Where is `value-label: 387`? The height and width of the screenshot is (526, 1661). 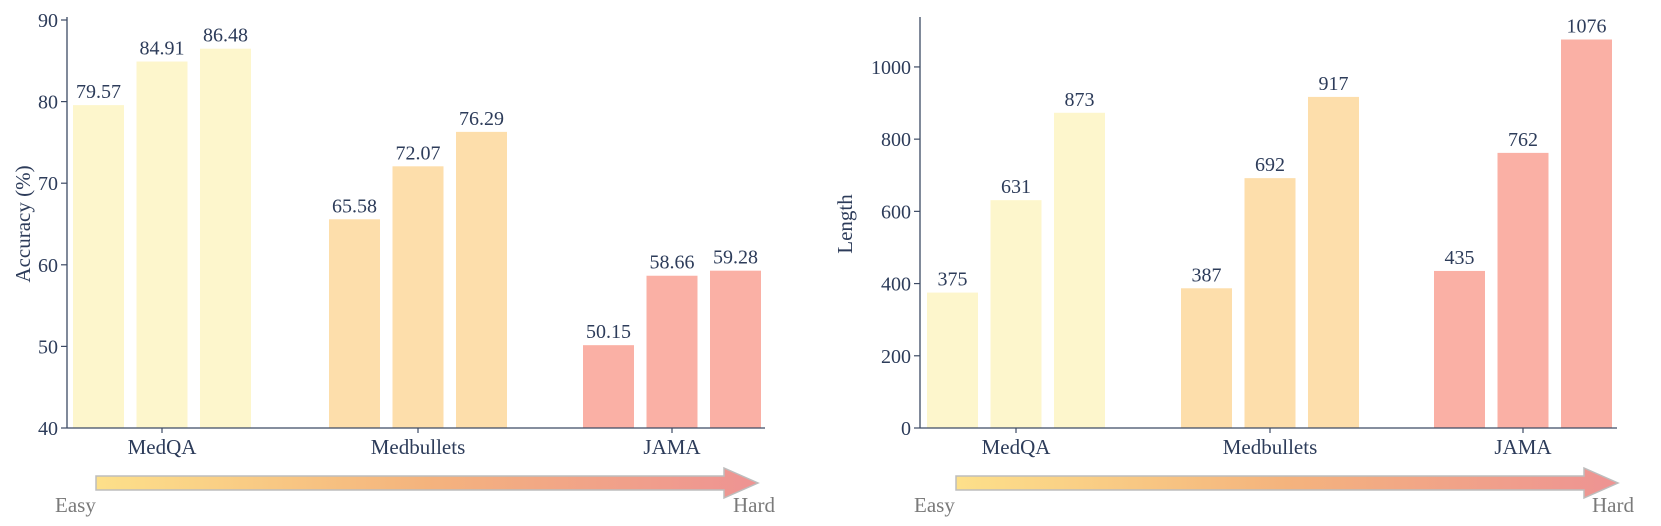 value-label: 387 is located at coordinates (1207, 275).